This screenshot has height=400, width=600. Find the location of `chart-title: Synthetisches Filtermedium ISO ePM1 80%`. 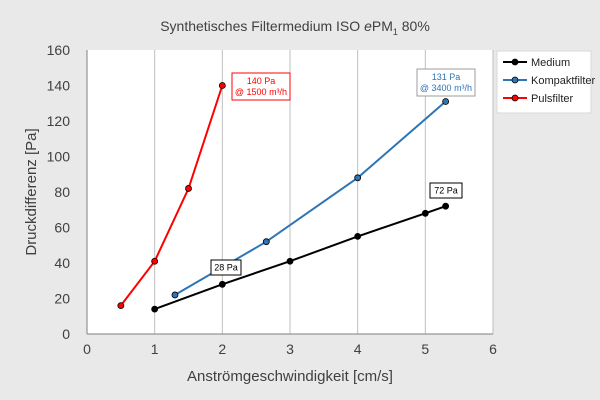

chart-title: Synthetisches Filtermedium ISO ePM1 80% is located at coordinates (295, 27).